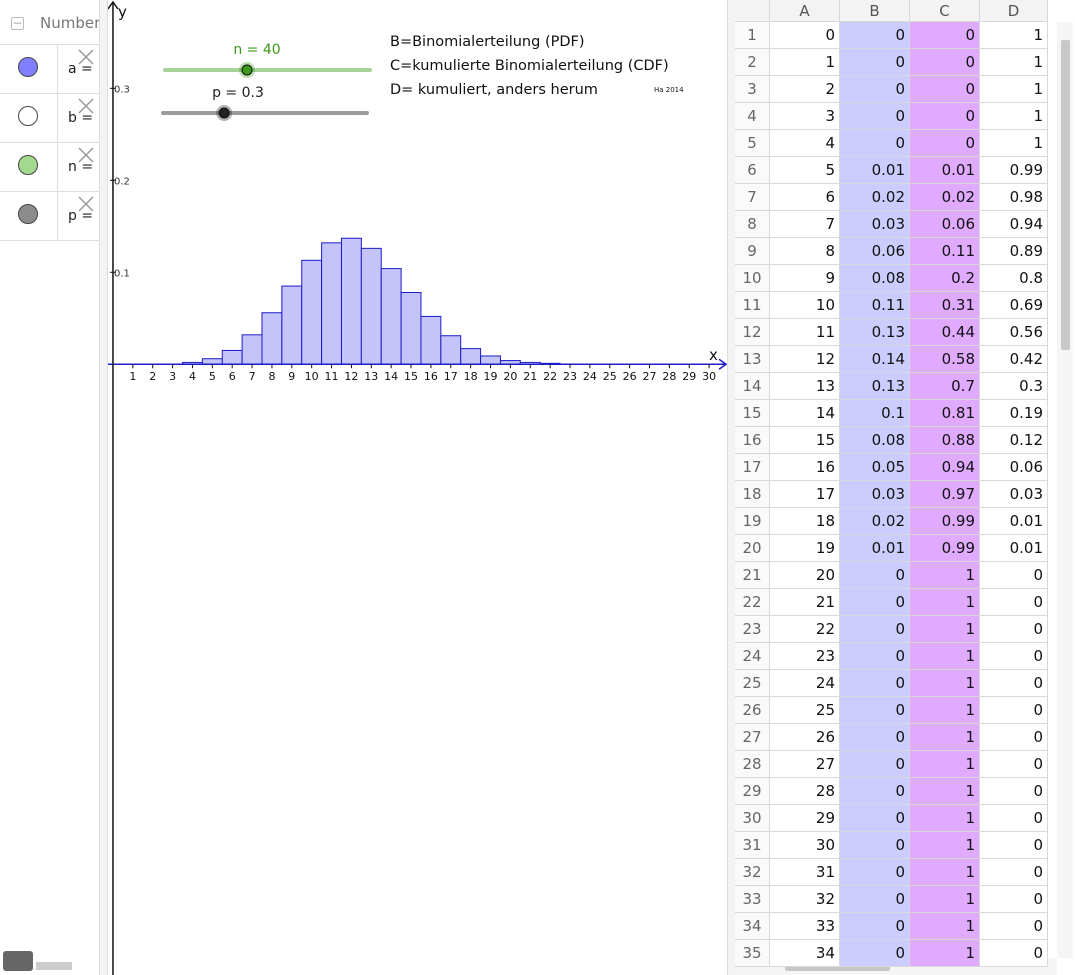 The height and width of the screenshot is (975, 1075). Describe the element at coordinates (805, 413) in the screenshot. I see `cell: 14` at that location.